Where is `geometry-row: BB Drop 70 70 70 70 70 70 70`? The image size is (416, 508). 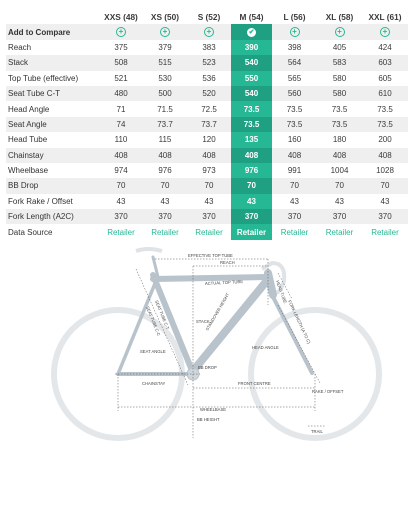 geometry-row: BB Drop 70 70 70 70 70 70 70 is located at coordinates (207, 186).